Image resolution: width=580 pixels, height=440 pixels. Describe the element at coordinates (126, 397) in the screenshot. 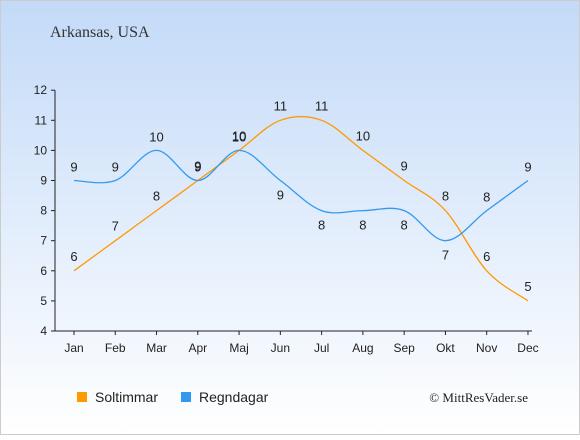

I see `legend-label-soltimmar: Soltimmar` at that location.